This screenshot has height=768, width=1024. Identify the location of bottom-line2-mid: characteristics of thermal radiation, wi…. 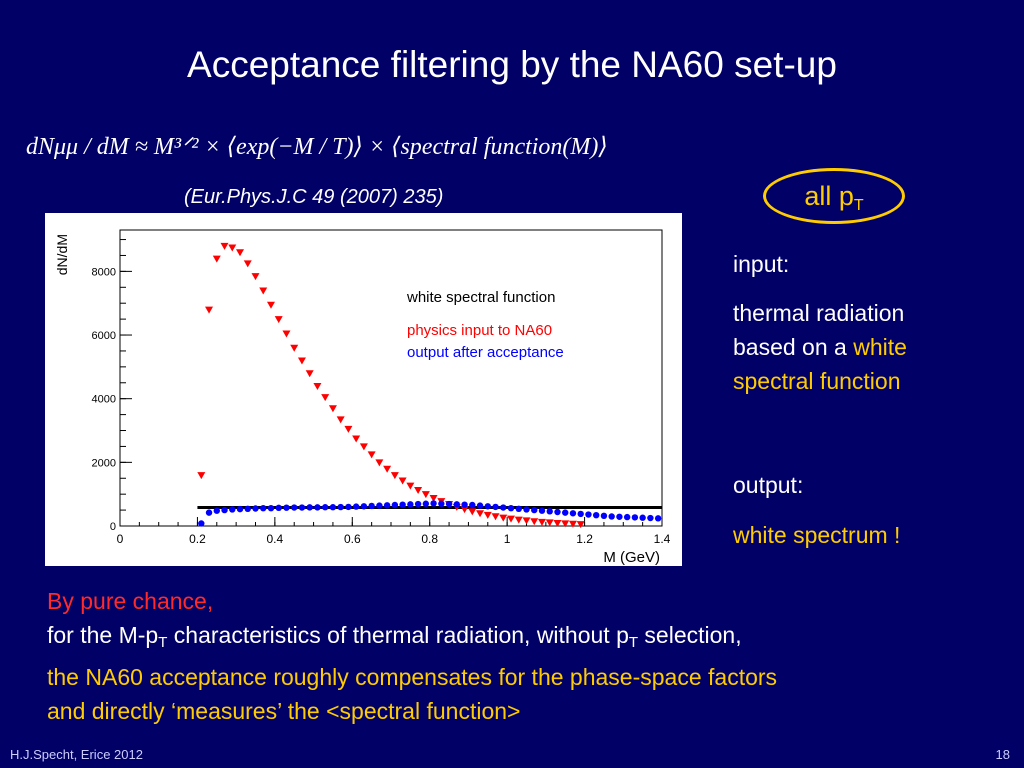
(398, 635).